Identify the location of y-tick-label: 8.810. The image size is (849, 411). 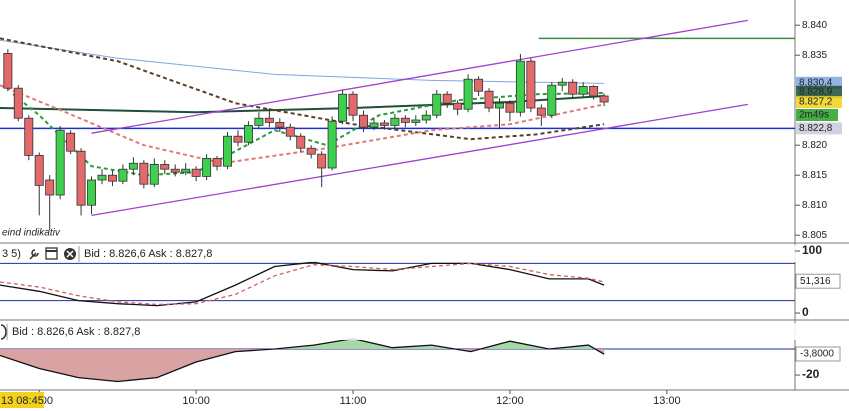
(814, 205).